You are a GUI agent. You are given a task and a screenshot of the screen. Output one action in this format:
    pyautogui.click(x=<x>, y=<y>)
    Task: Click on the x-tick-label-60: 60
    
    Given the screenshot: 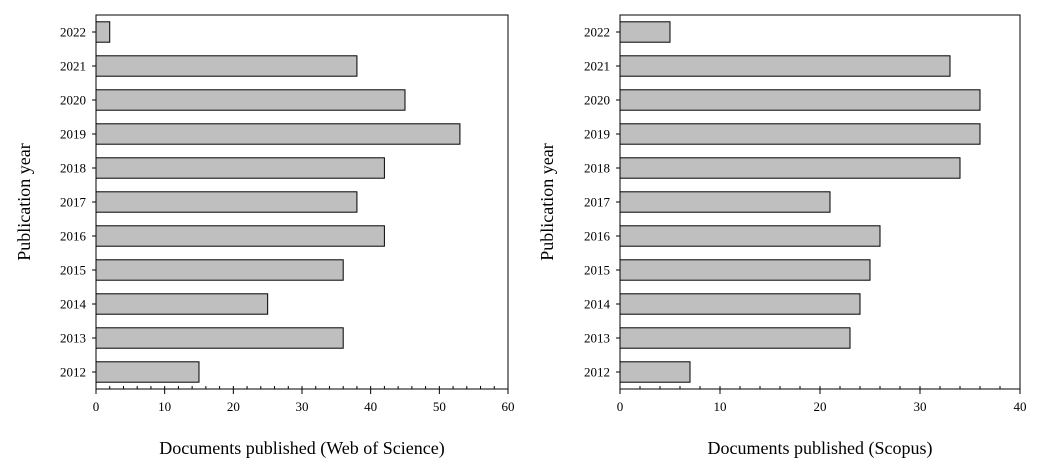 What is the action you would take?
    pyautogui.click(x=508, y=406)
    